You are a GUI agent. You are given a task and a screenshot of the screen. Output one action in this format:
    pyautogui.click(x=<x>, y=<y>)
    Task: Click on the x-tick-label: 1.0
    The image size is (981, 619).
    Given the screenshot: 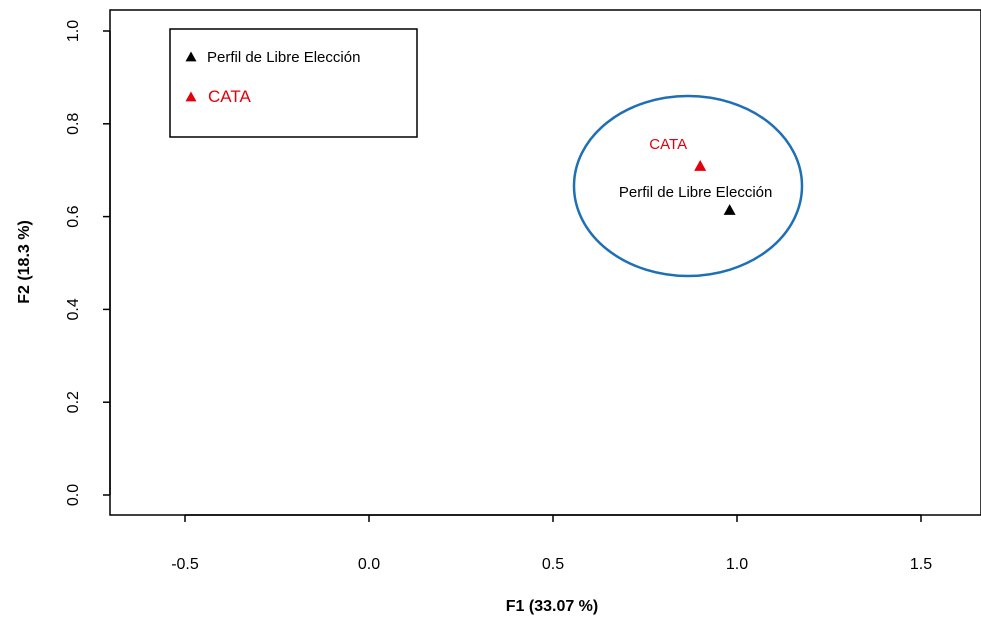 What is the action you would take?
    pyautogui.click(x=737, y=564)
    